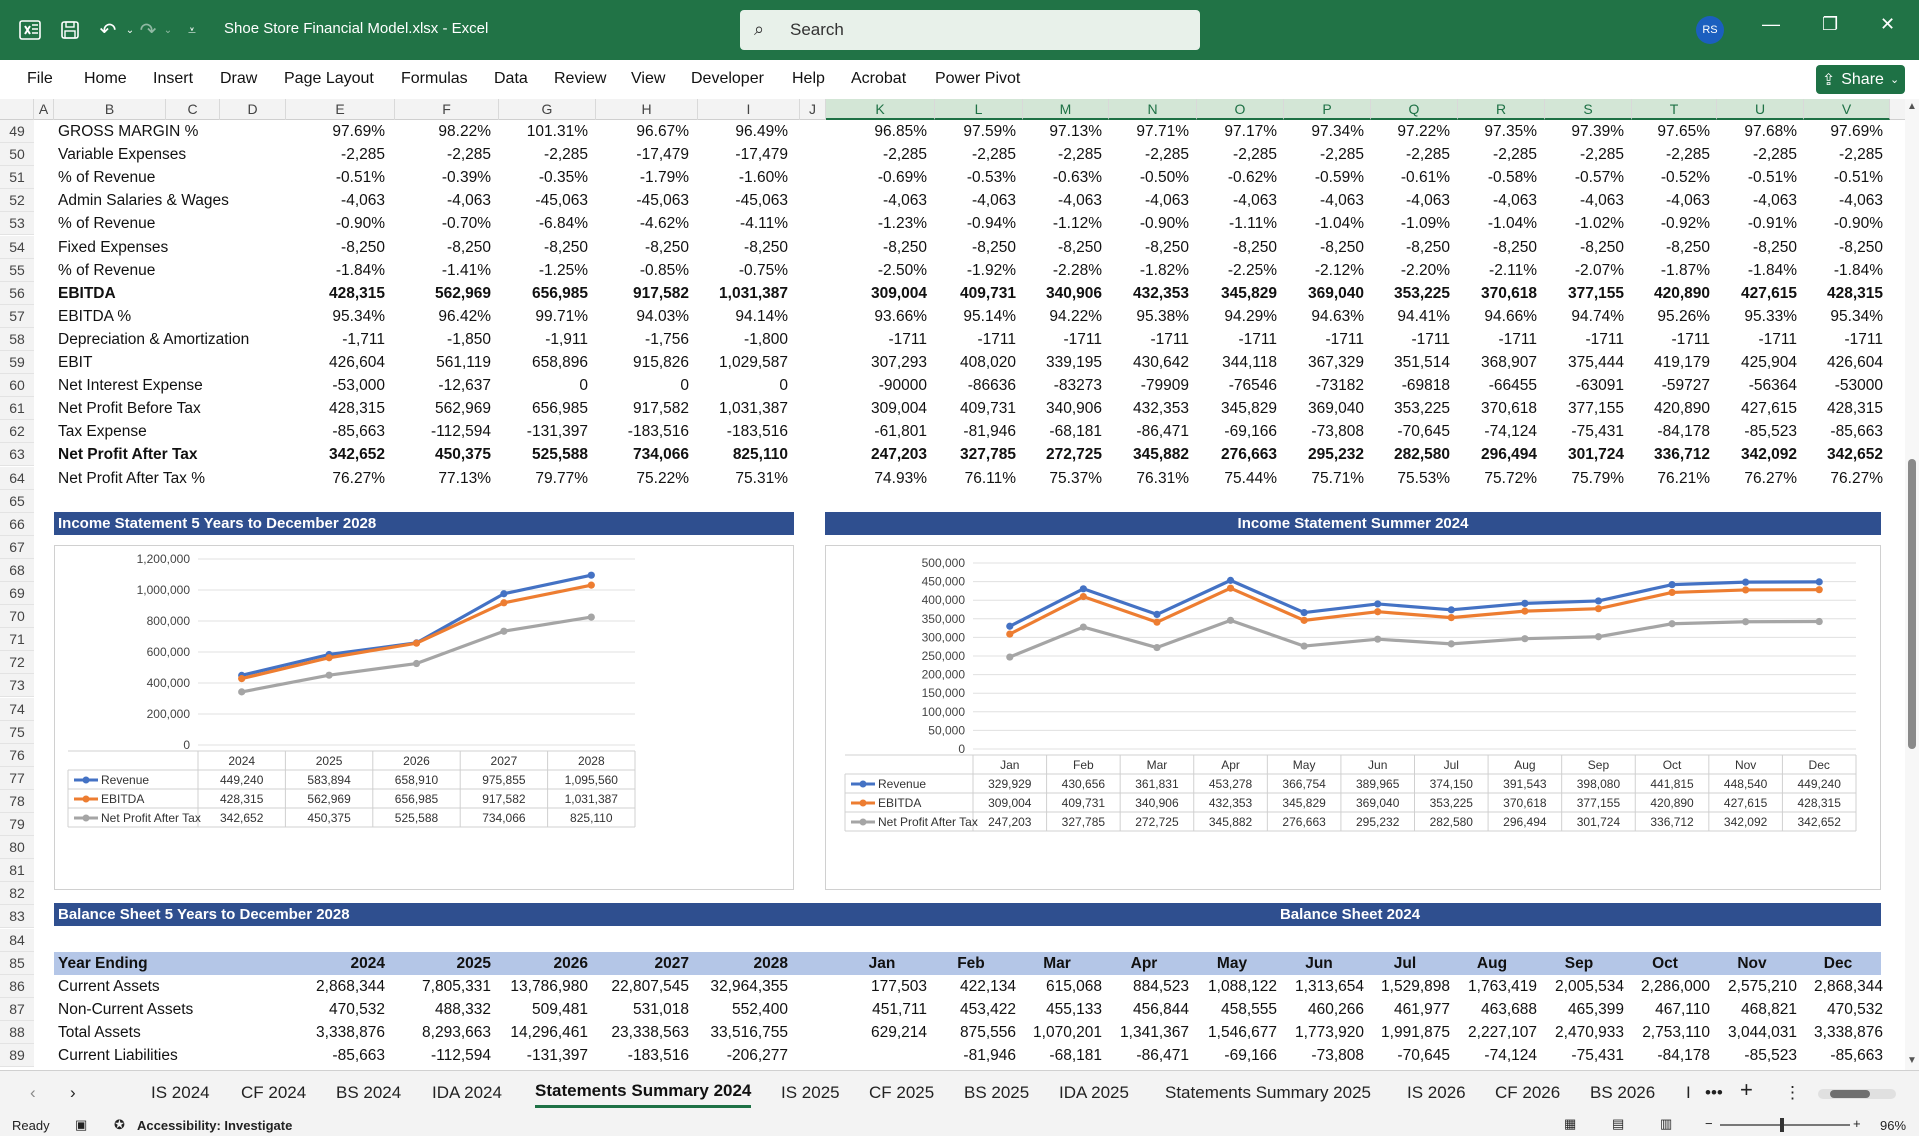  Describe the element at coordinates (17, 501) in the screenshot. I see `row-header: 65` at that location.